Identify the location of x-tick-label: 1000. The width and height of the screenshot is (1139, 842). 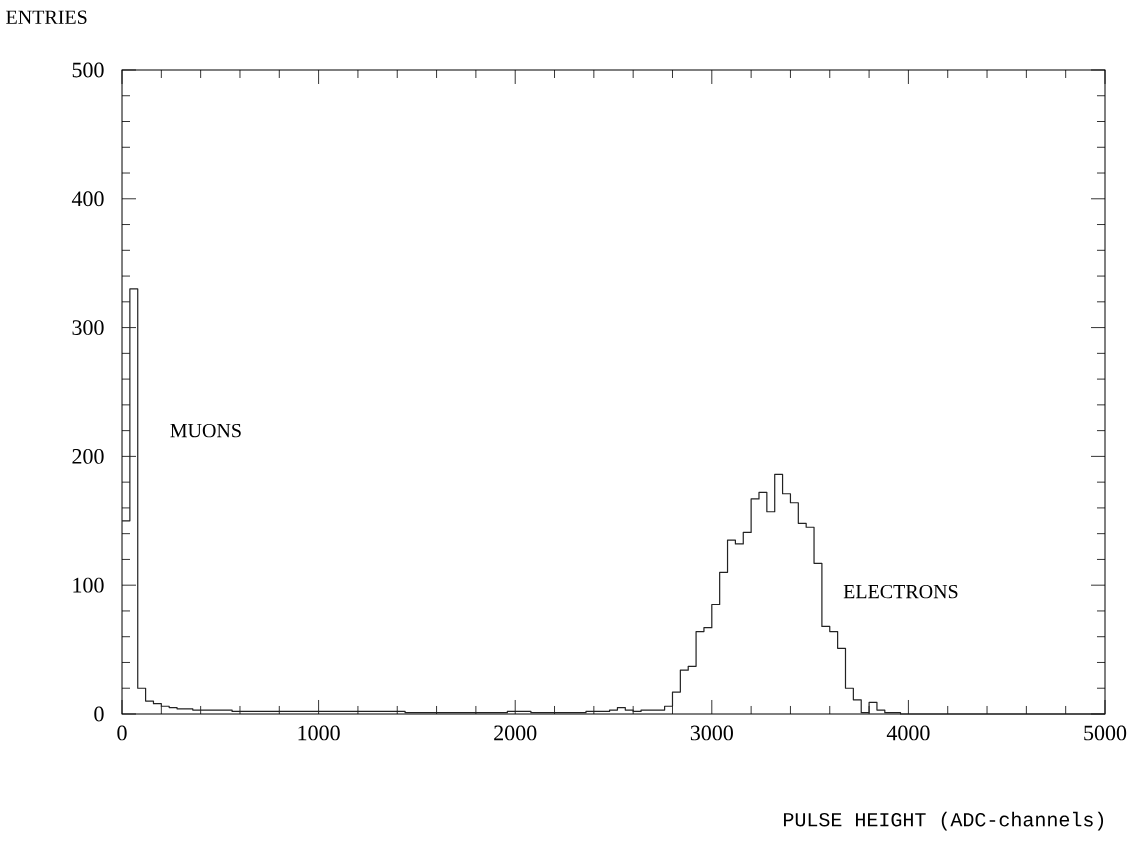
(319, 733).